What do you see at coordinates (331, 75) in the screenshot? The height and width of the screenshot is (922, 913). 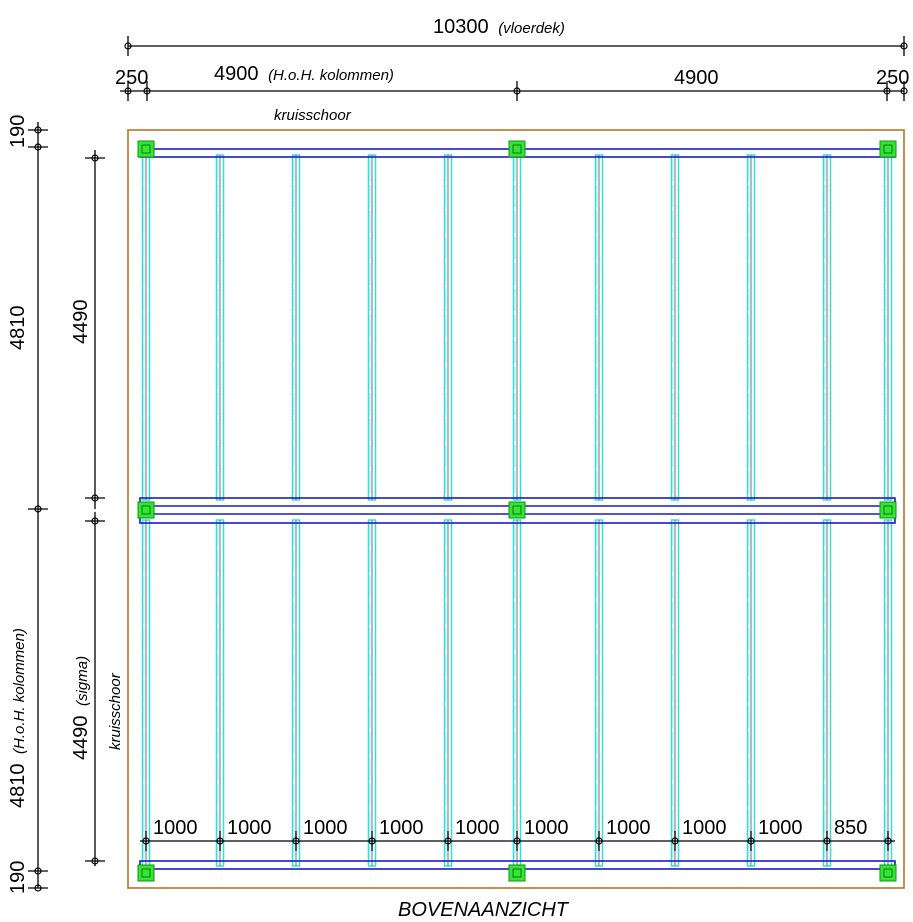 I see `dimension-4900-left-note: (H.o.H. kolommen)` at bounding box center [331, 75].